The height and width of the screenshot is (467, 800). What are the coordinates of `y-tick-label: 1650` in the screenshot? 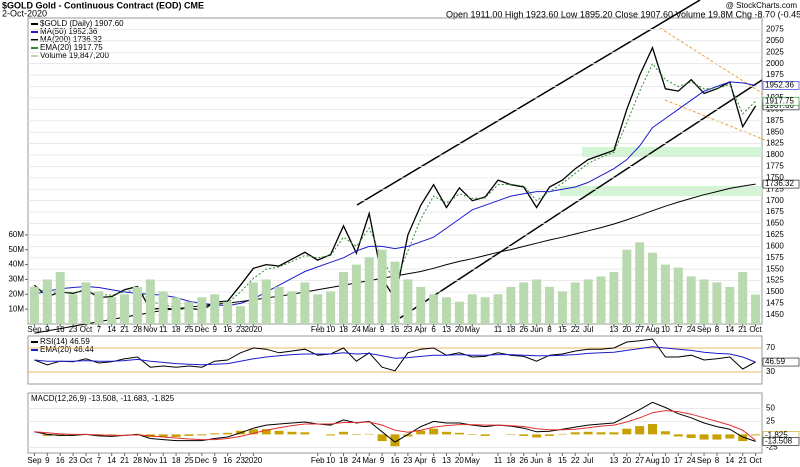 It's located at (775, 223).